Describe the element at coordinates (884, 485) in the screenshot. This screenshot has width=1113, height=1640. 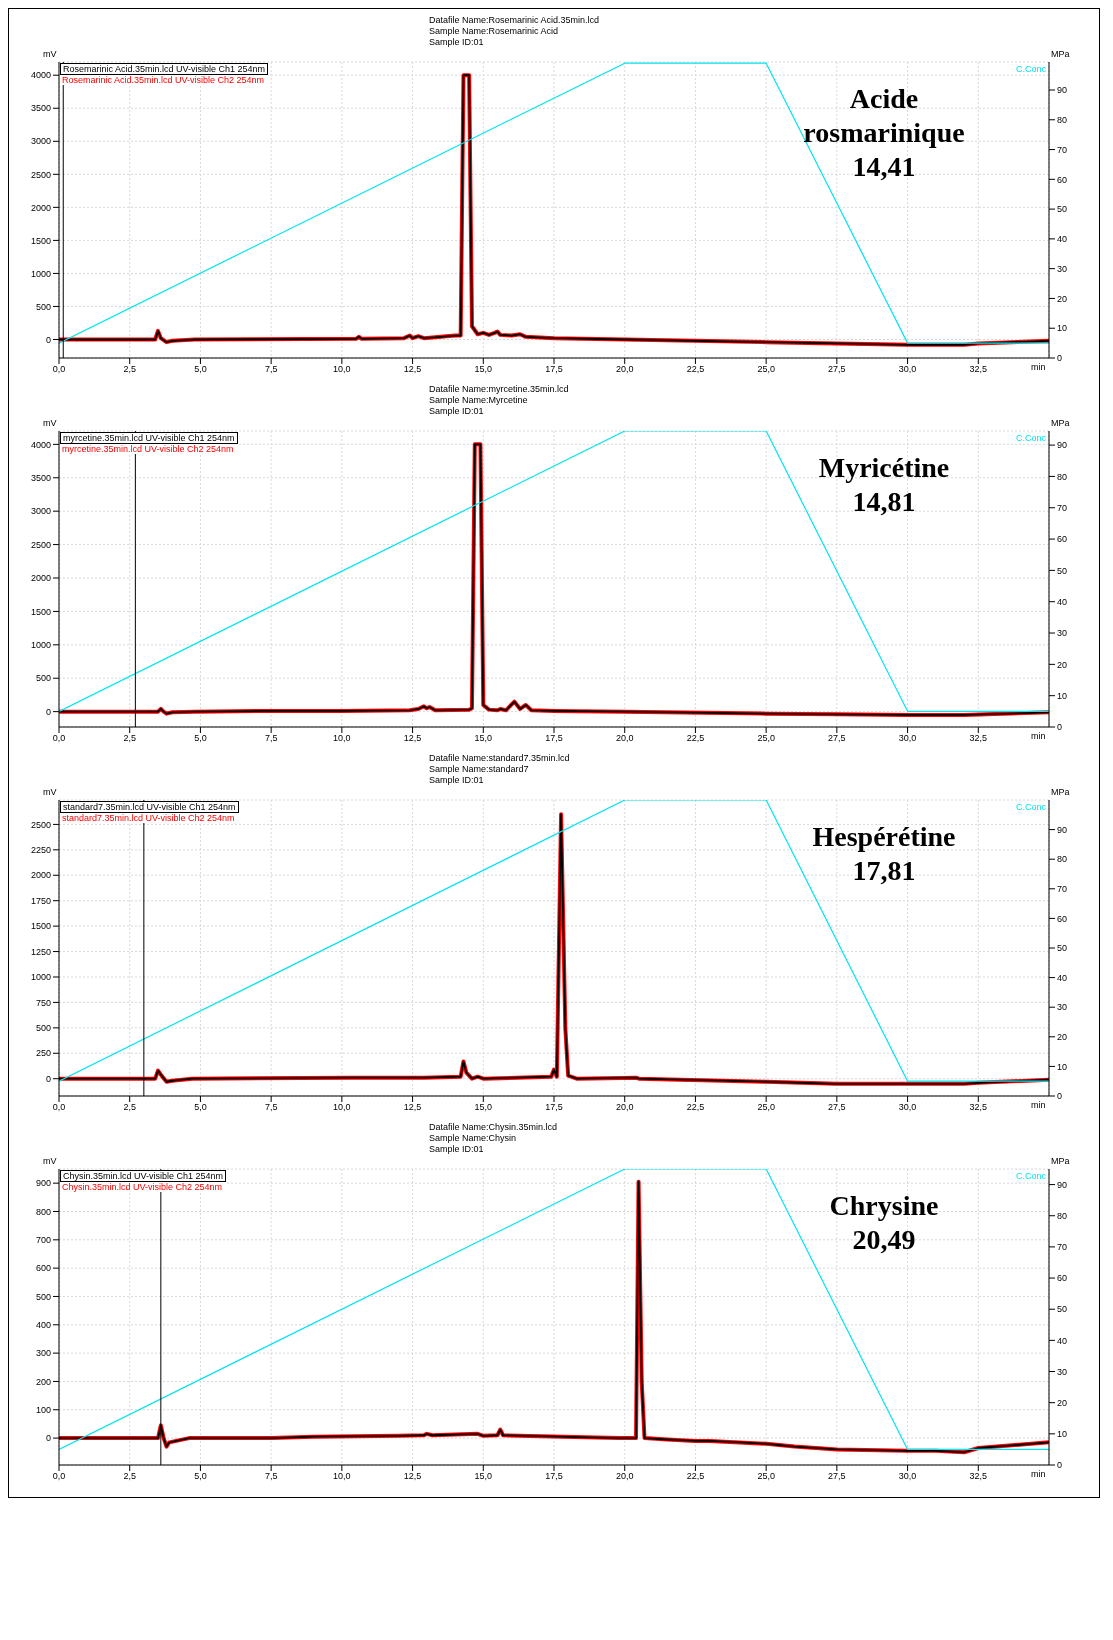
I see `annotation: Myricétine 14,81` at that location.